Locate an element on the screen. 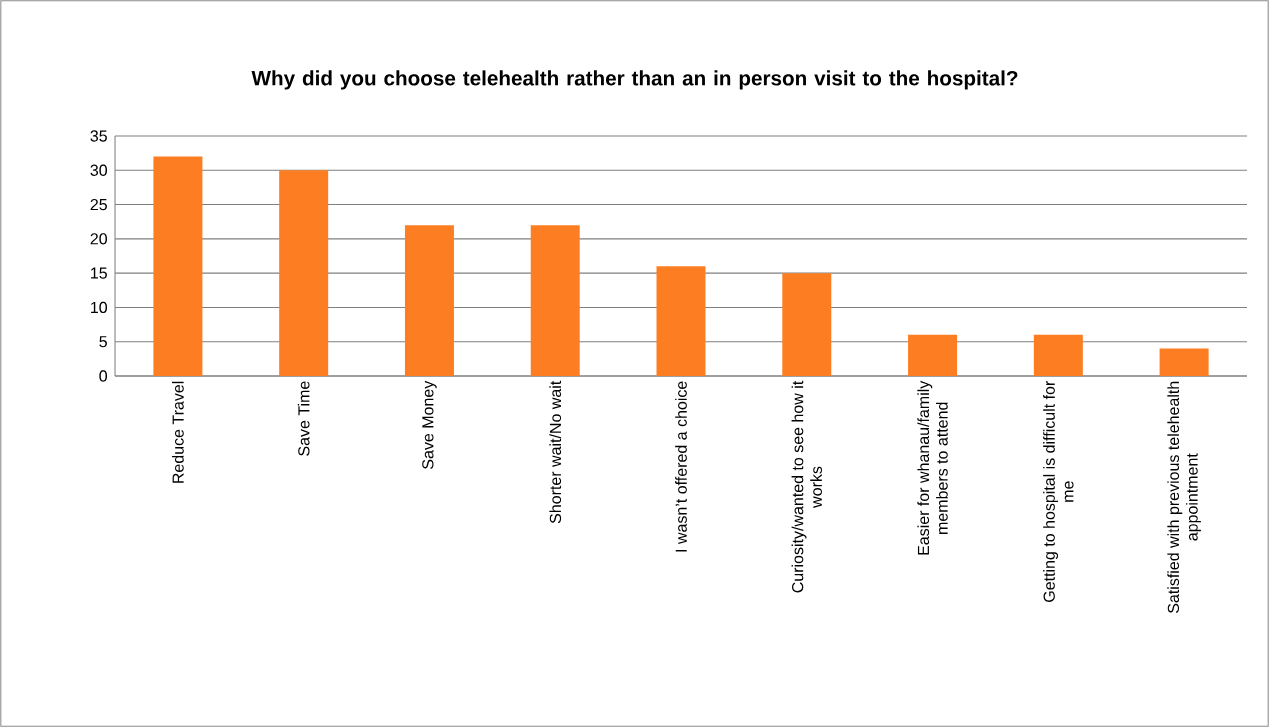 Image resolution: width=1269 pixels, height=727 pixels. x-tick-label: Save Time is located at coordinates (303, 418).